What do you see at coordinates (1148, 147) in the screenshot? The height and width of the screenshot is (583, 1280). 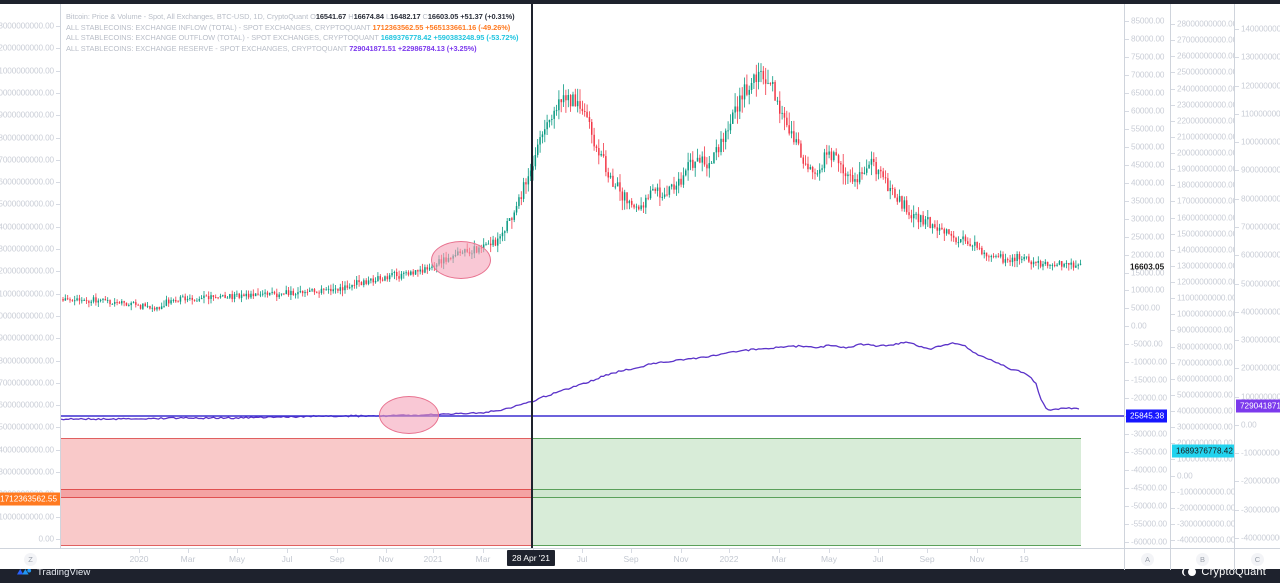 I see `axis-tick-label: 50000.00` at bounding box center [1148, 147].